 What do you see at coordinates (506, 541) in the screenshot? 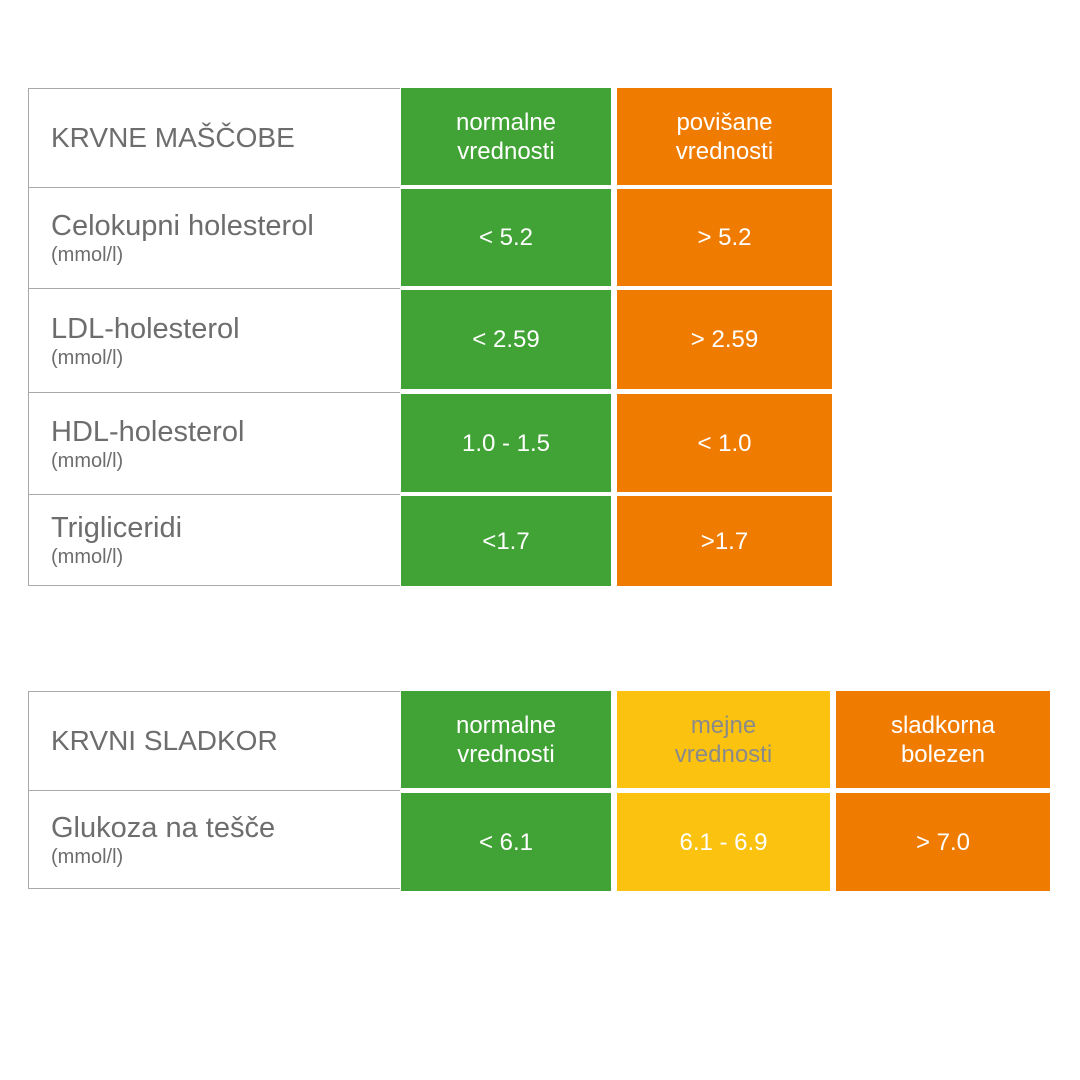
I see `normal-value: <1.7` at bounding box center [506, 541].